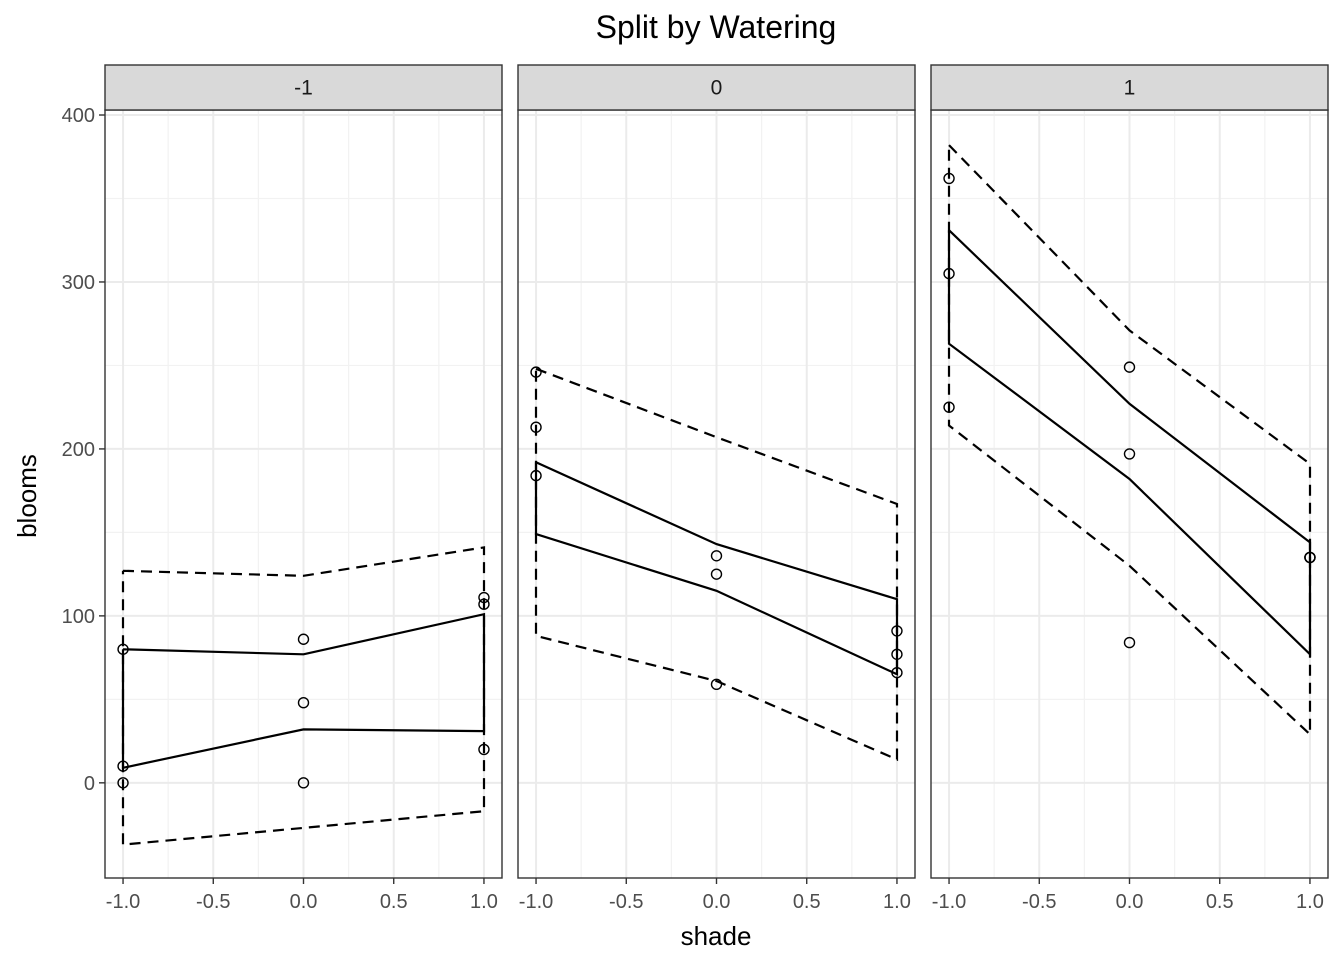 The height and width of the screenshot is (960, 1344). I want to click on chart-title: Split by Watering, so click(716, 27).